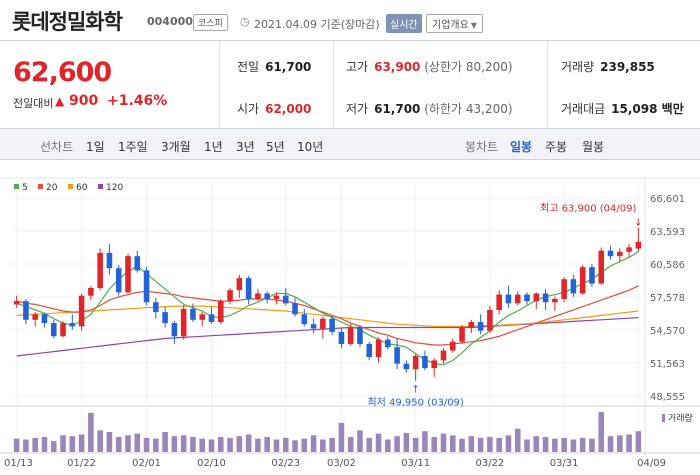 The height and width of the screenshot is (475, 700). I want to click on period-3m: 3개월, so click(176, 147).